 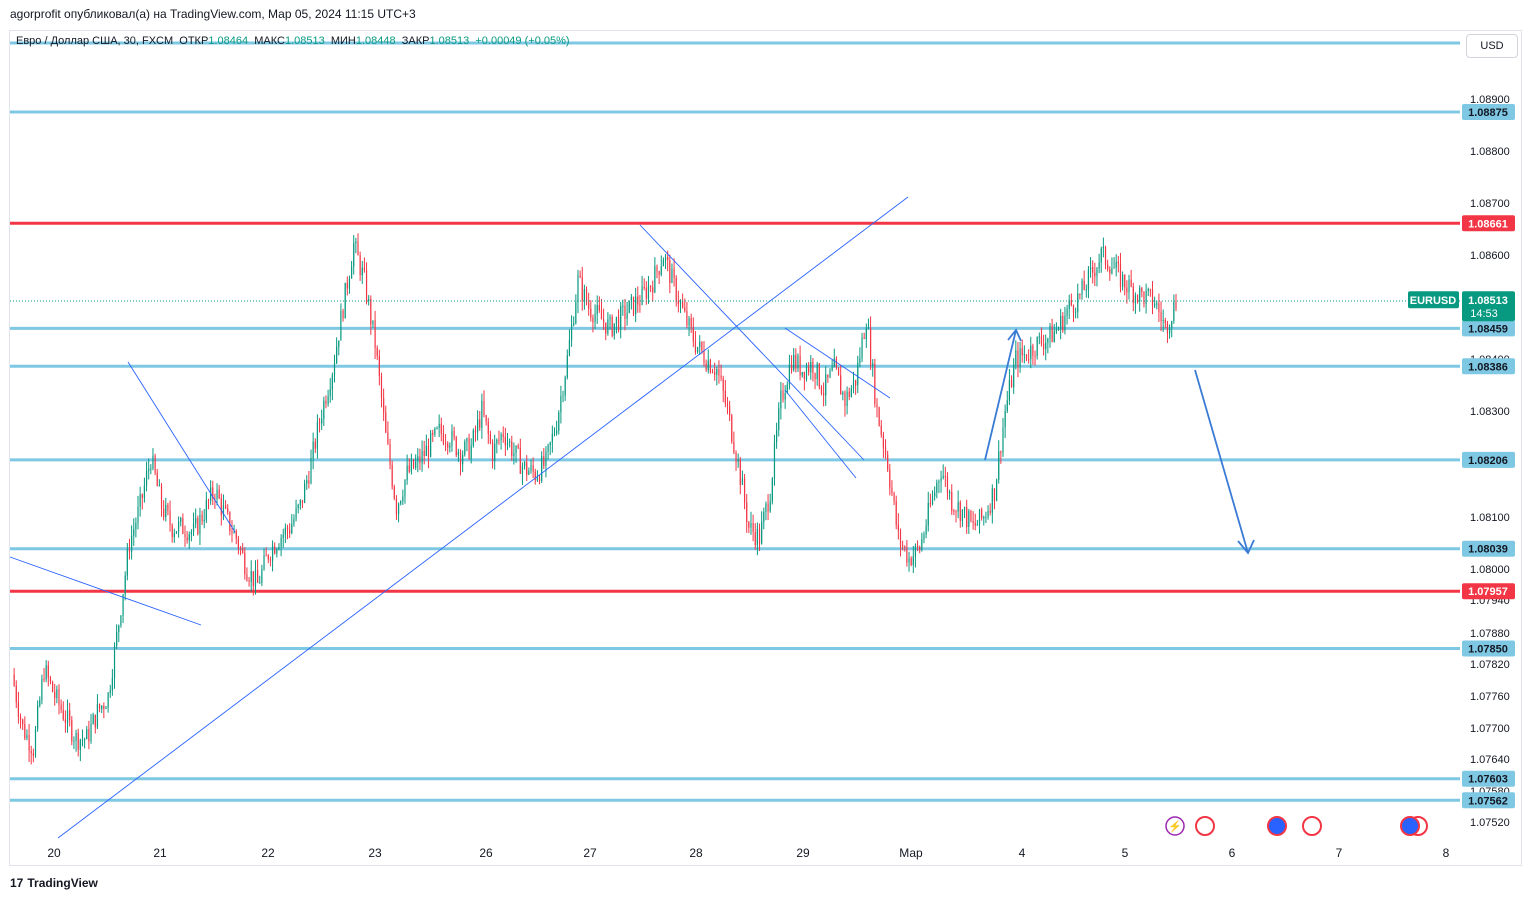 What do you see at coordinates (820, 434) in the screenshot?
I see `channel-line-lower` at bounding box center [820, 434].